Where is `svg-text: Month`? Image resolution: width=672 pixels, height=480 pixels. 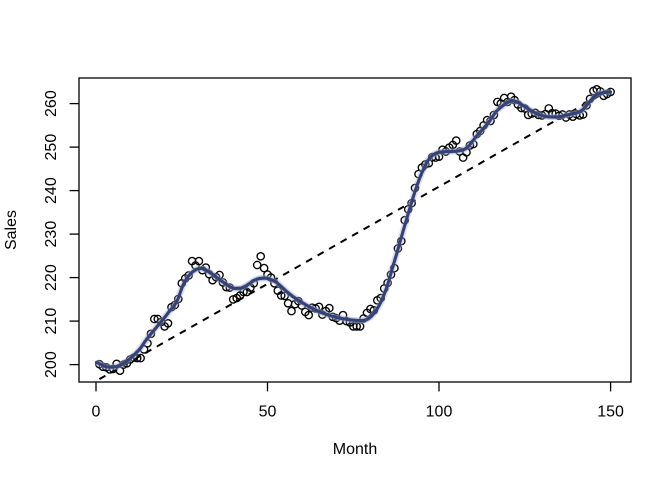
svg-text: Month is located at coordinates (355, 449).